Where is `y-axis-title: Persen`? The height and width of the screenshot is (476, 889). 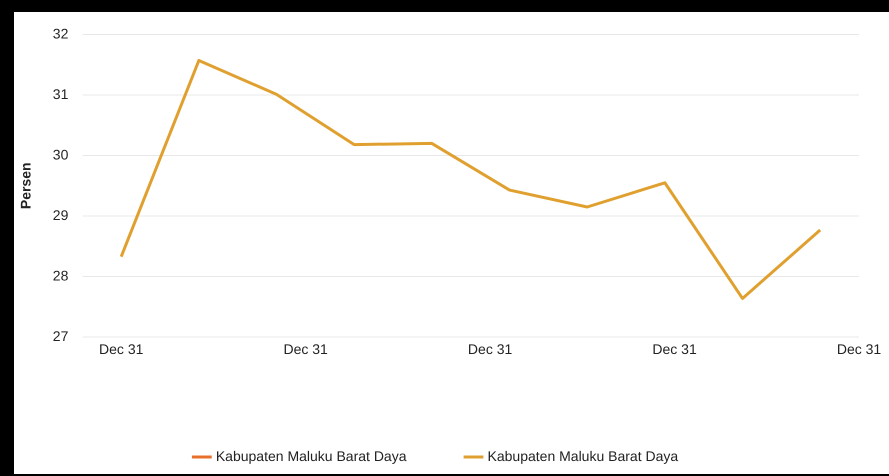
y-axis-title: Persen is located at coordinates (25, 186).